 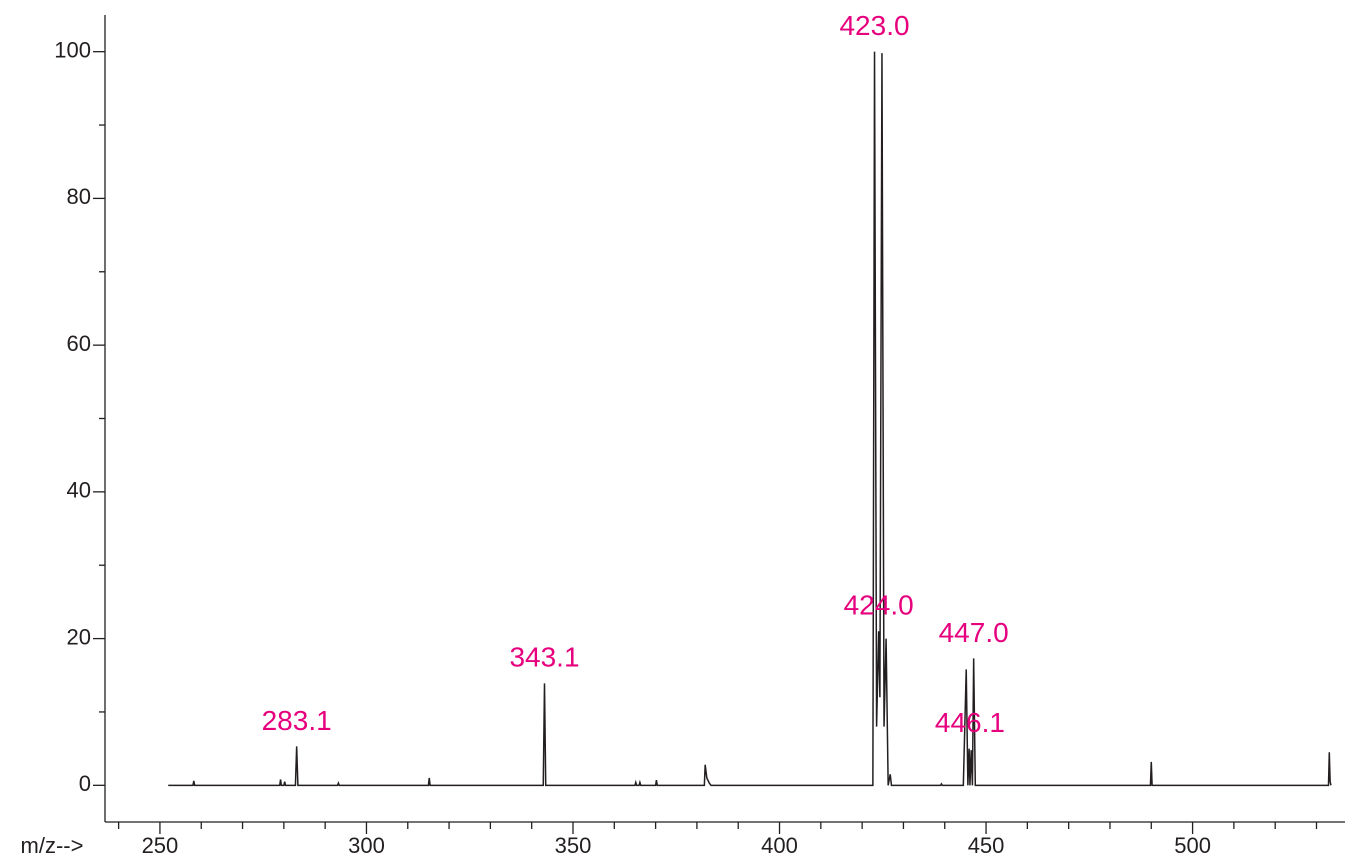 I want to click on x-tick-label: 350, so click(x=573, y=845).